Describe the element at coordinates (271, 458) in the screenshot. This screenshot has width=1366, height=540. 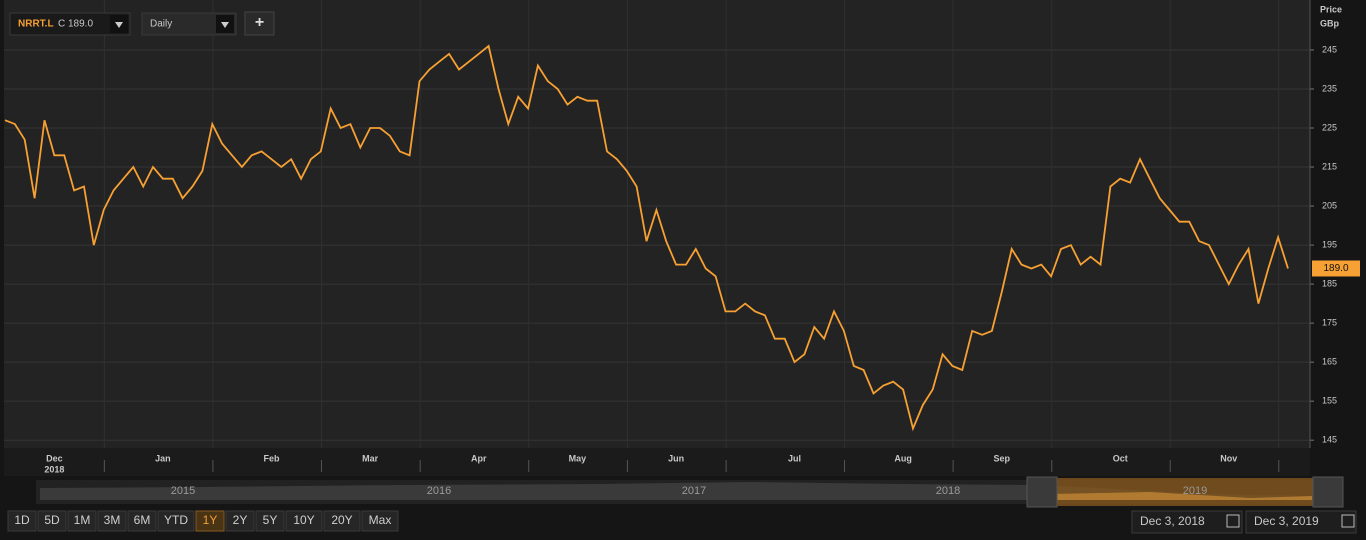
I see `x-tick-label: Feb` at that location.